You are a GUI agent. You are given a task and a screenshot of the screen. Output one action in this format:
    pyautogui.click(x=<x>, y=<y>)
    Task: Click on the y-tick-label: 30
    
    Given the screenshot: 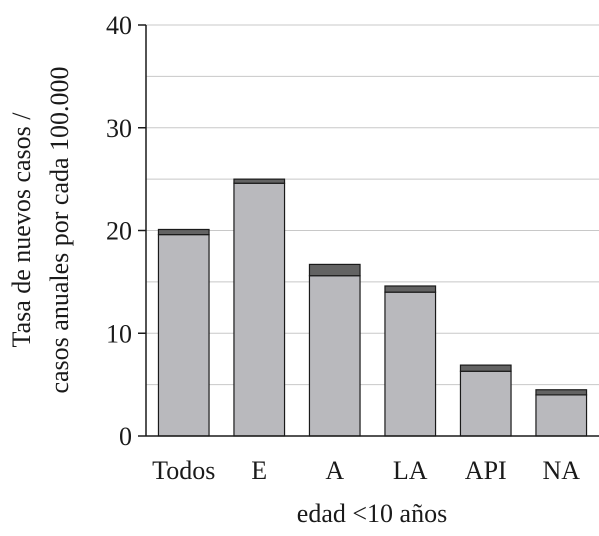 What is the action you would take?
    pyautogui.click(x=119, y=128)
    